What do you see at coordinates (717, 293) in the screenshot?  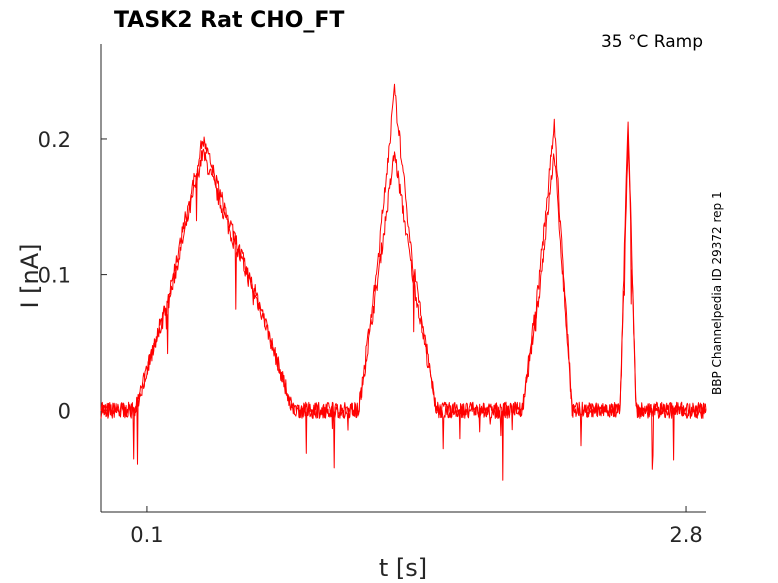 I see `source-label: BBP Channelpedia ID 29372 rep 1` at bounding box center [717, 293].